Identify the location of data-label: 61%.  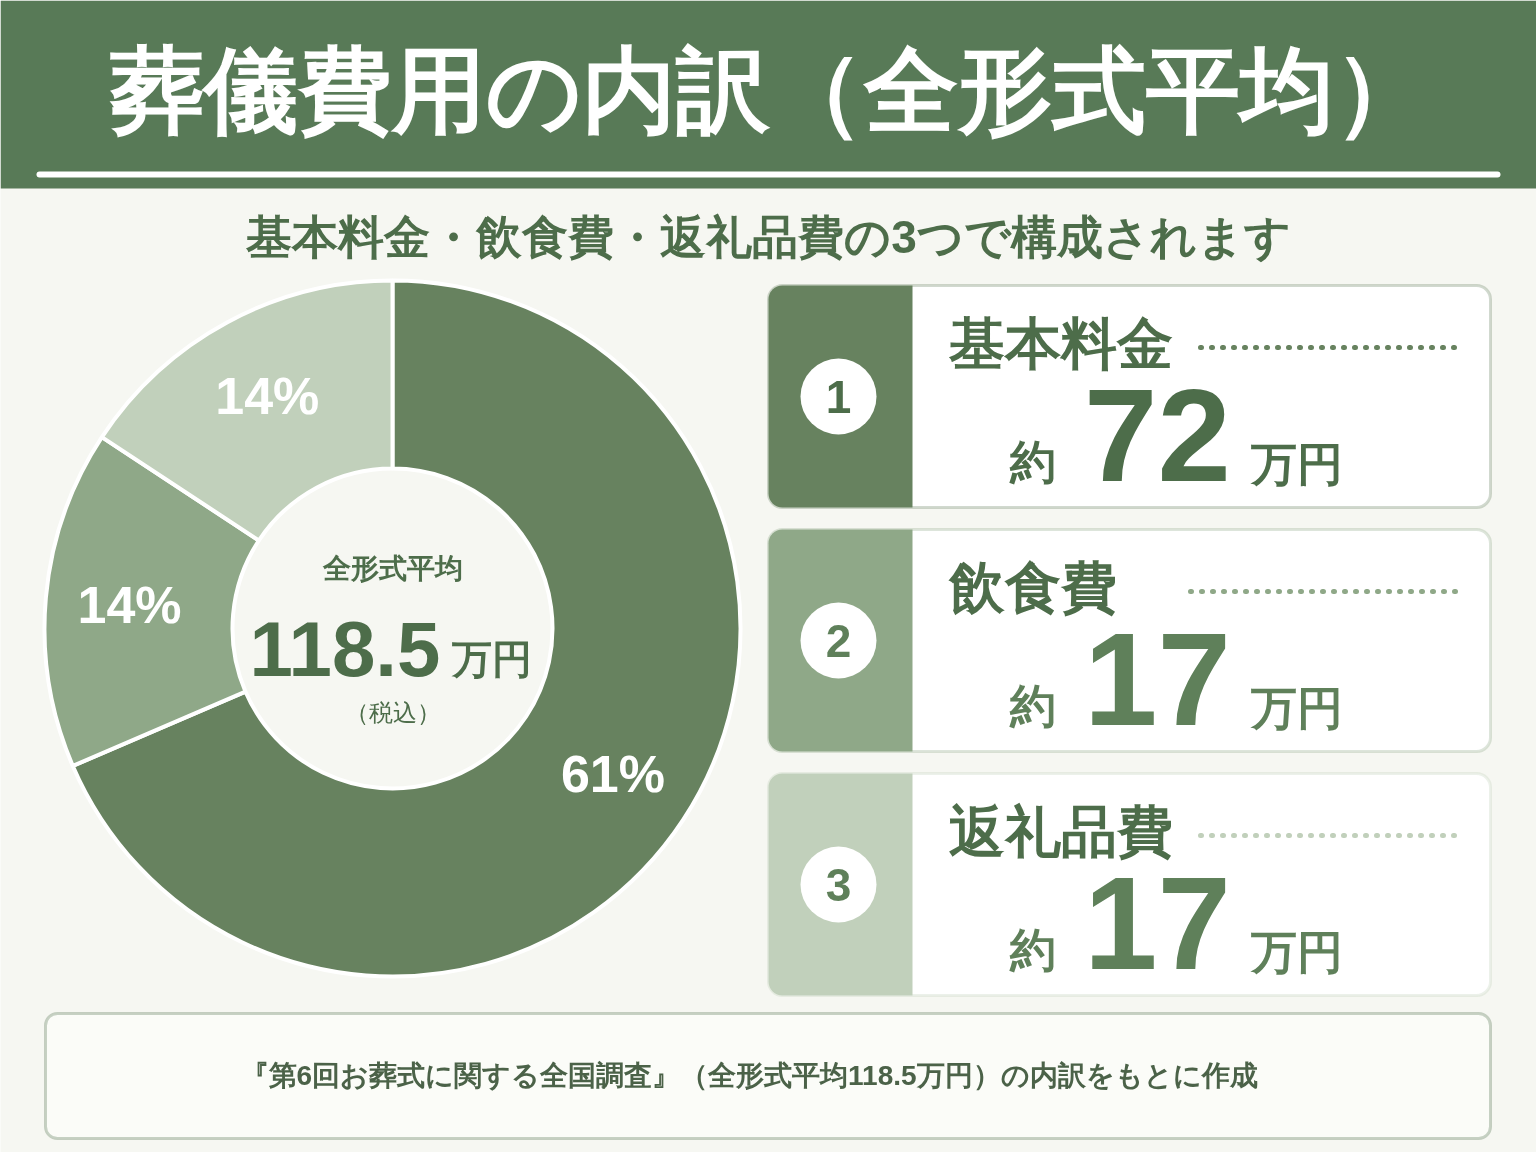
(613, 773).